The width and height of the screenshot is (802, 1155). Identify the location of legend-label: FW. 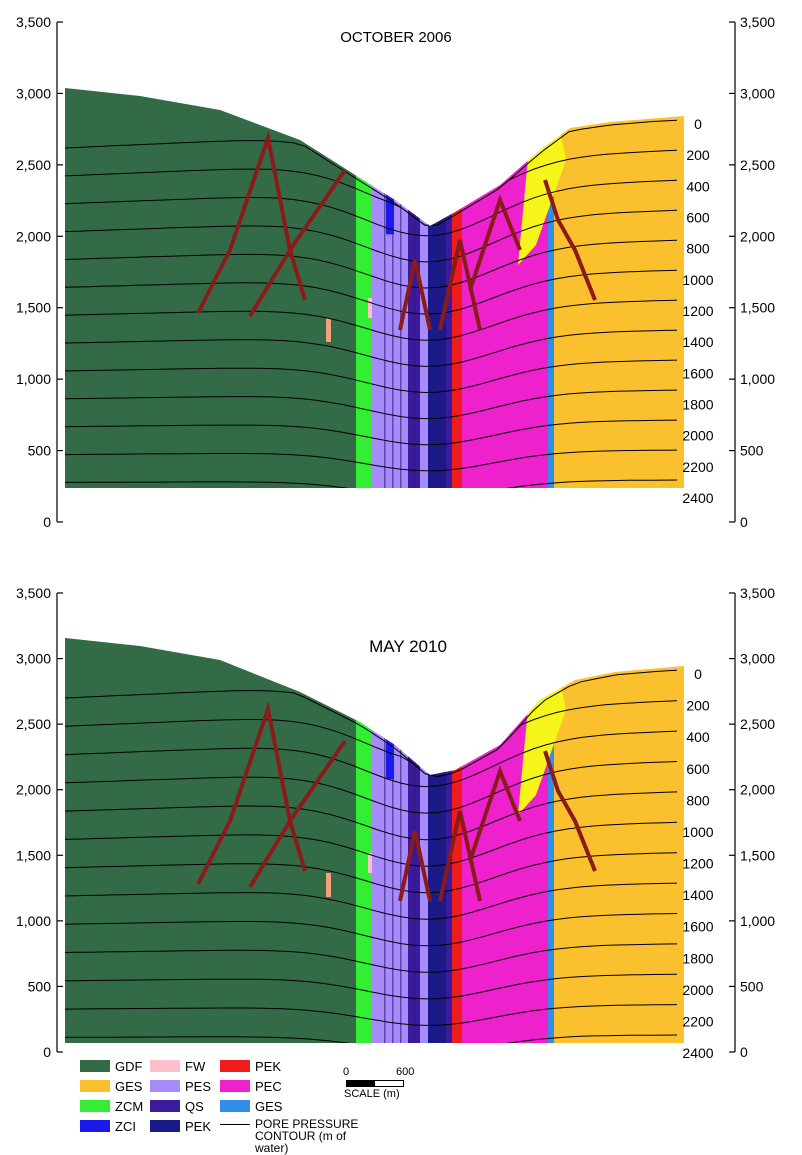
(195, 1066).